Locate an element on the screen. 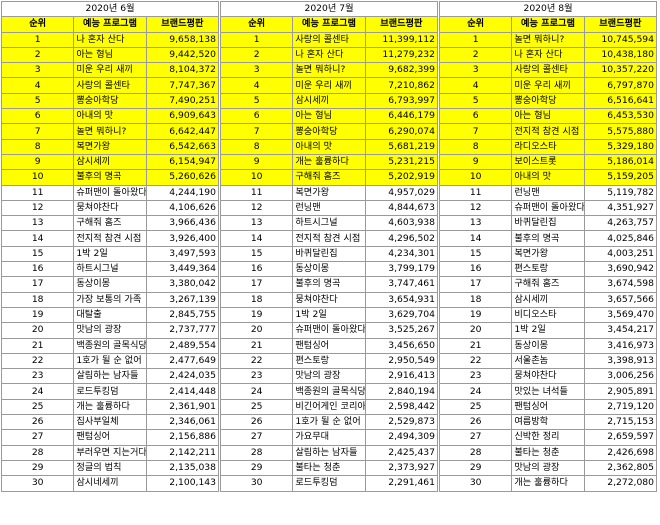 The width and height of the screenshot is (660, 525). program-name-cell: 나 혼자 산다 is located at coordinates (110, 39).